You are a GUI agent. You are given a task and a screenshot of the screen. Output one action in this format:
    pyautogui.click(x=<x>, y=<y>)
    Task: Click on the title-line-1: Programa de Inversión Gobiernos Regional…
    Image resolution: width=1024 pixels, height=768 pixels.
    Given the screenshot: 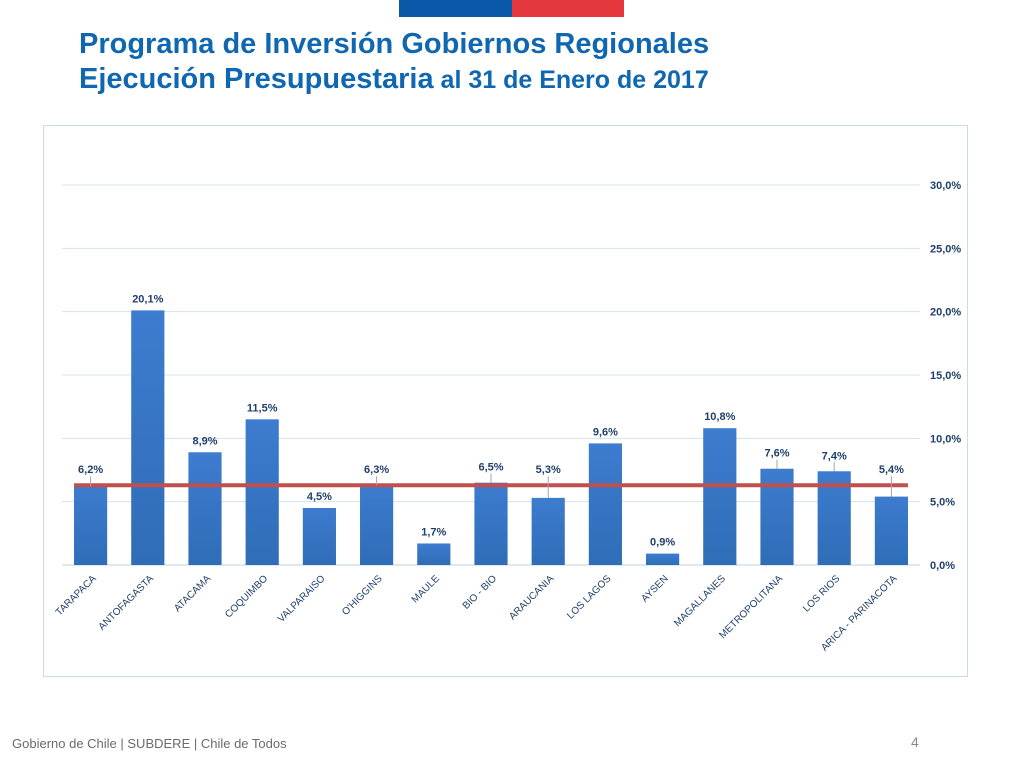 What is the action you would take?
    pyautogui.click(x=394, y=44)
    